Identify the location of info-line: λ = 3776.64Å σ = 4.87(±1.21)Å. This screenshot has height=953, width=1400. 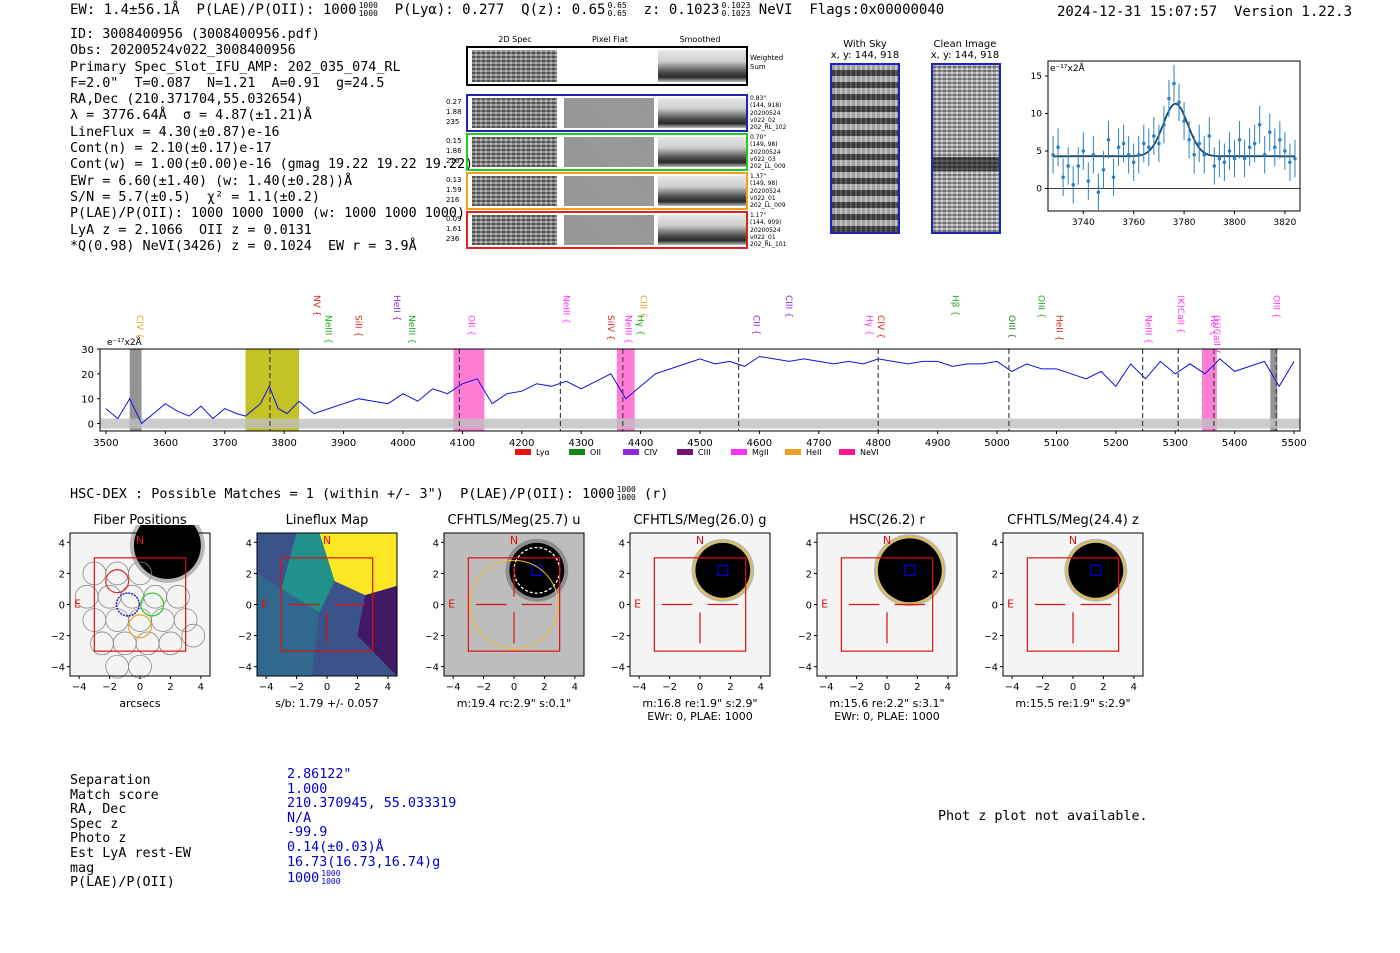
(191, 116).